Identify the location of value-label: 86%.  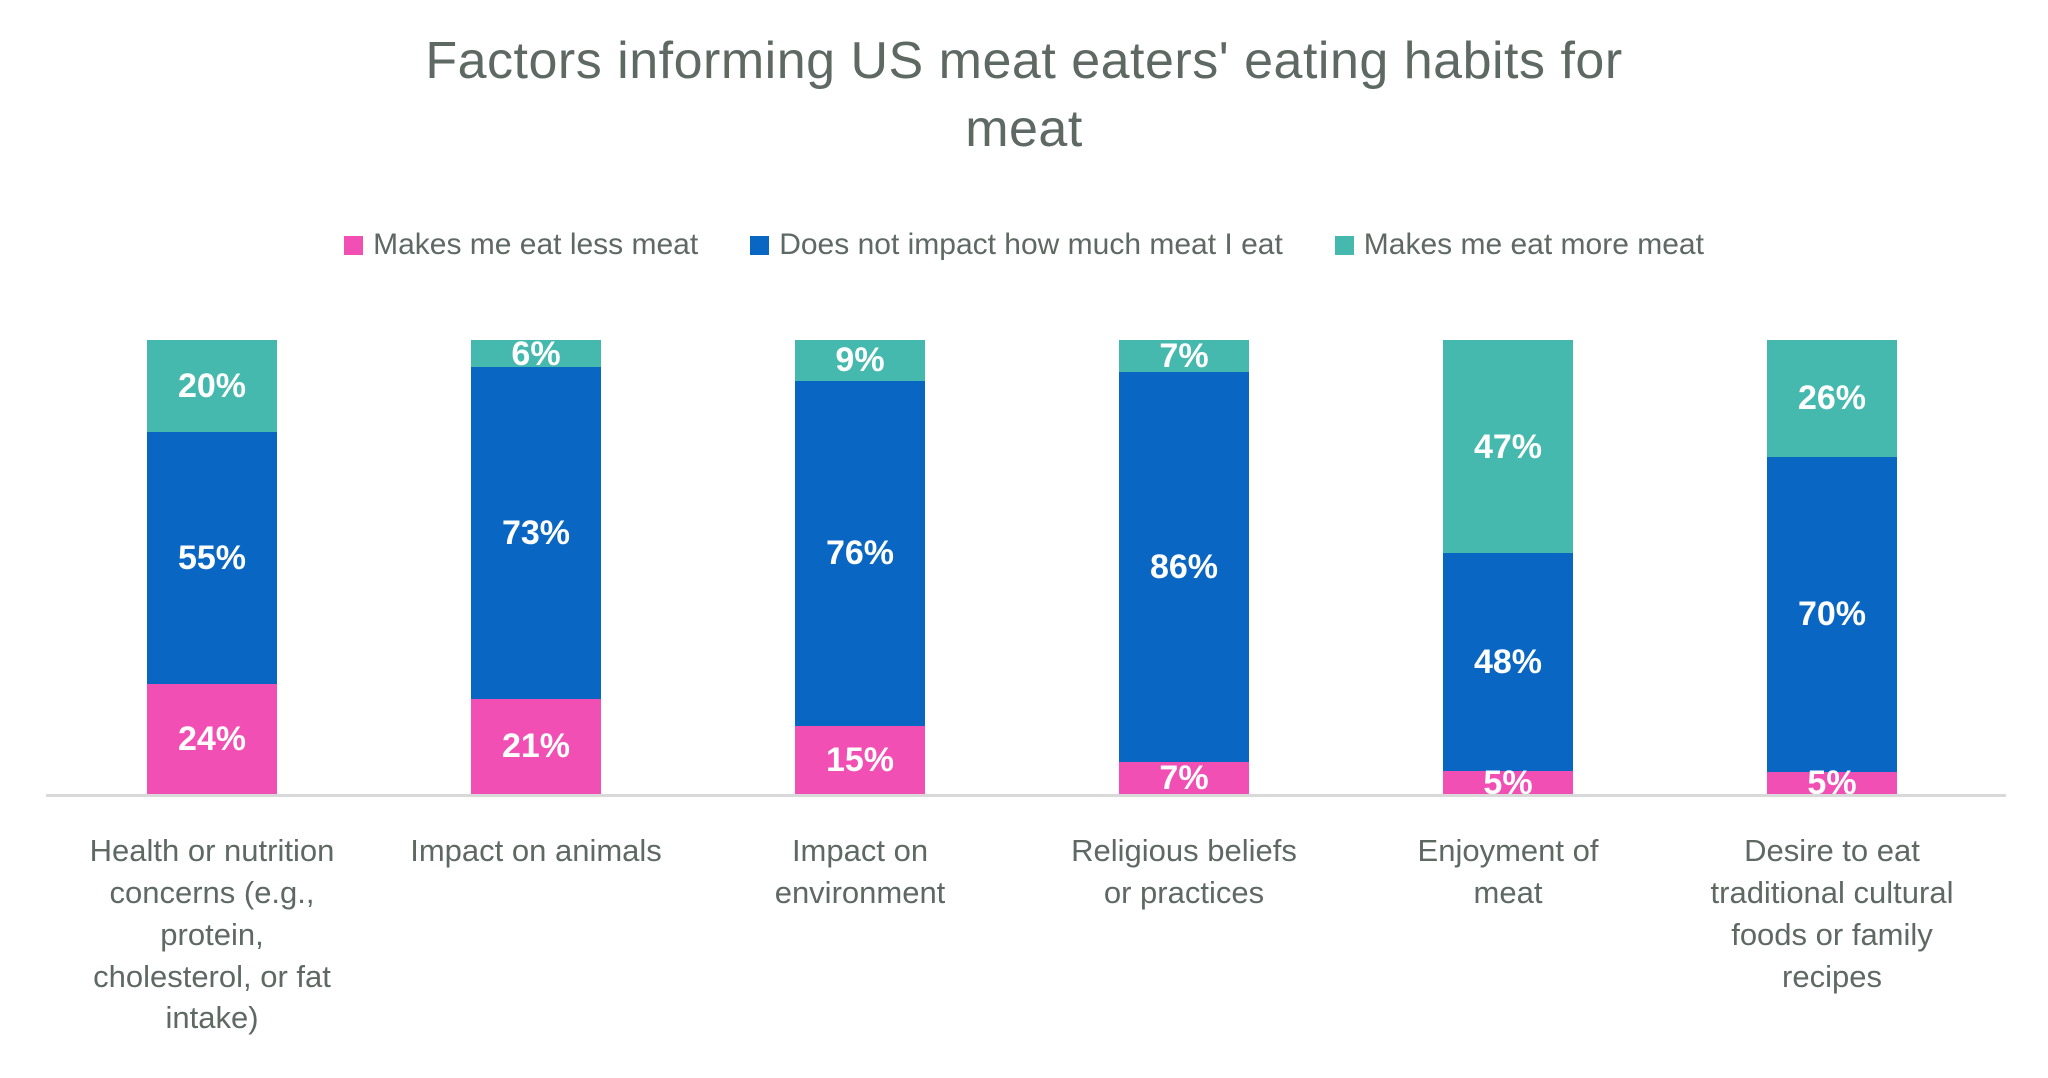
(1184, 566).